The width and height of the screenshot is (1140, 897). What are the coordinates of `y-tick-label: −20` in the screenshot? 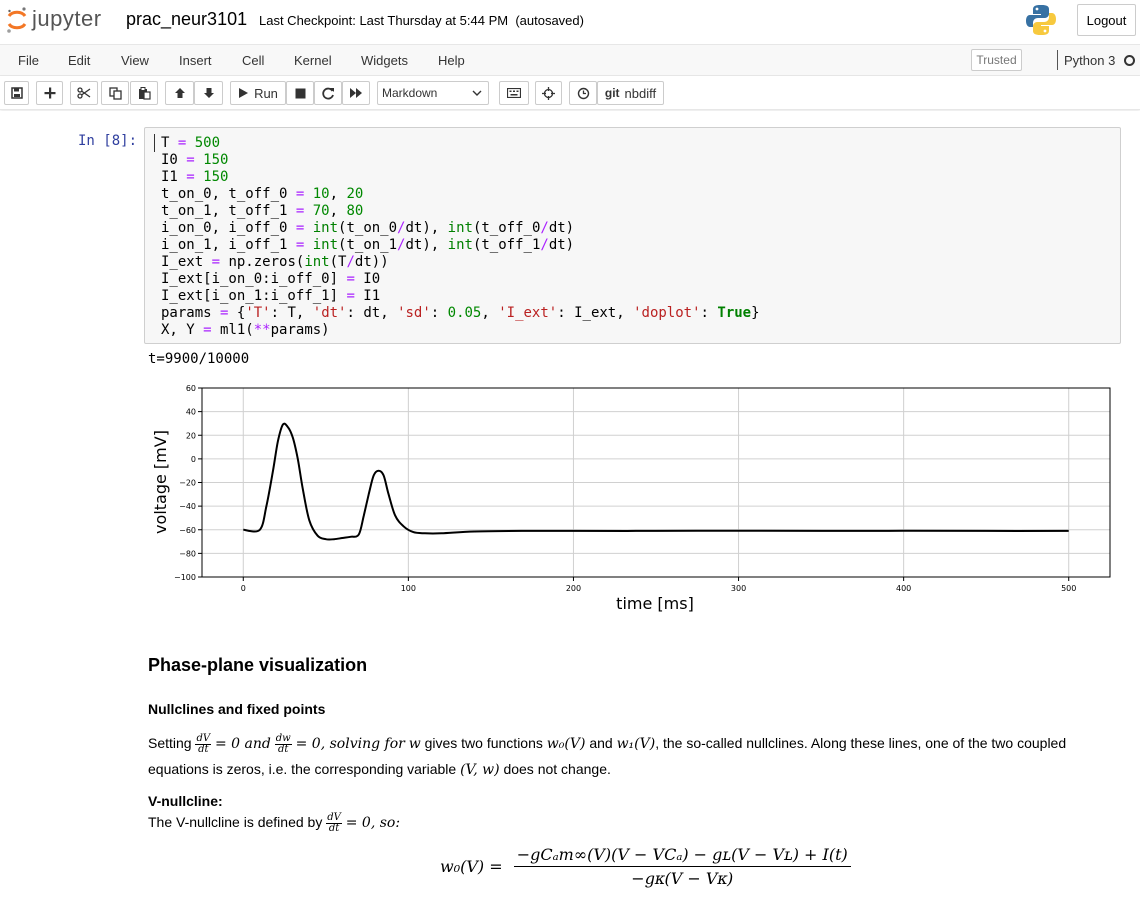 It's located at (187, 483).